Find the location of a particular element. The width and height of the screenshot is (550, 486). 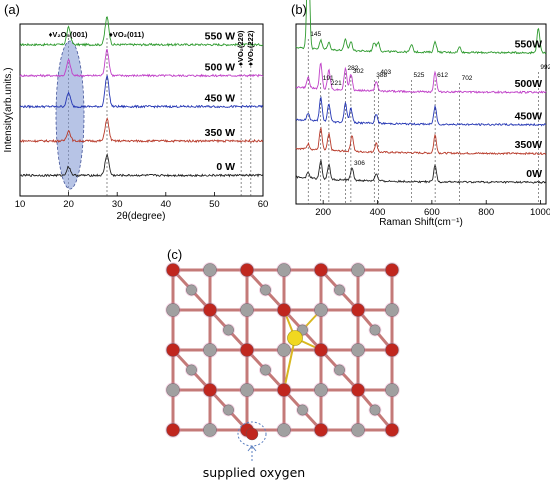

panel-b-x-ticks: 200 400 600 800 1000 is located at coordinates (432, 209).